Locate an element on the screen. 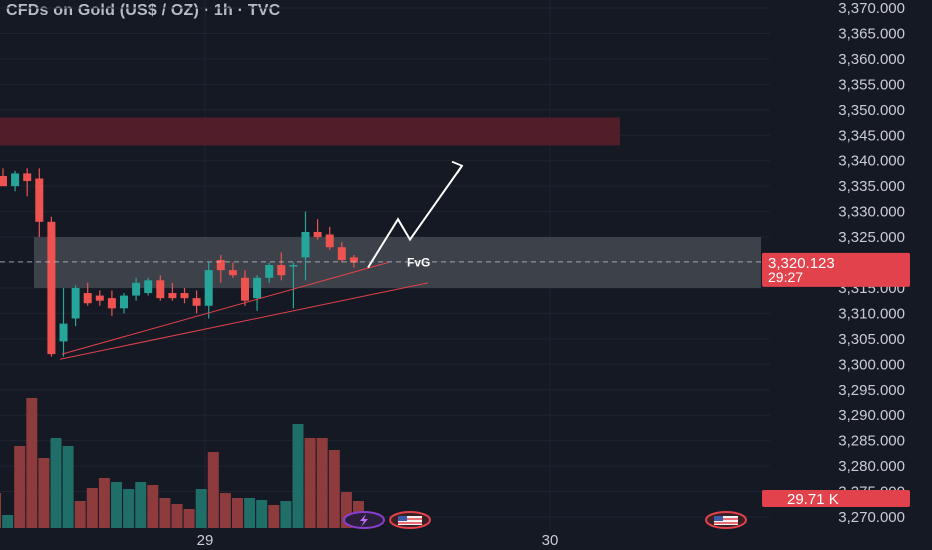 The height and width of the screenshot is (550, 932). trendline-inner is located at coordinates (225, 308).